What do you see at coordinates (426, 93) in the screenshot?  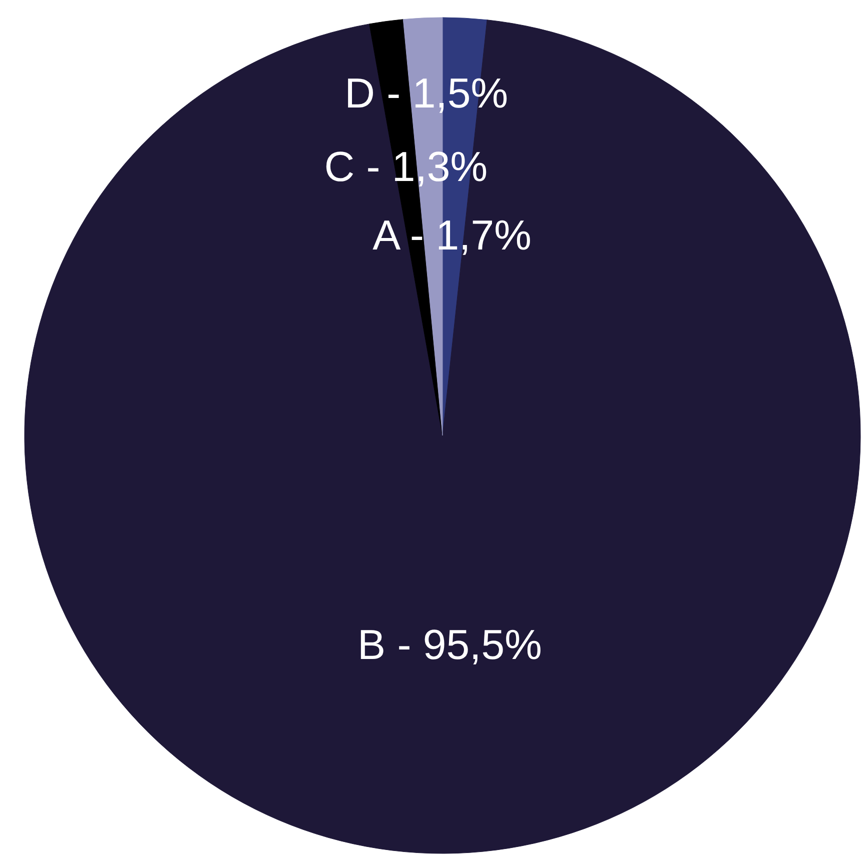 I see `slice-label: D - 1,5%` at bounding box center [426, 93].